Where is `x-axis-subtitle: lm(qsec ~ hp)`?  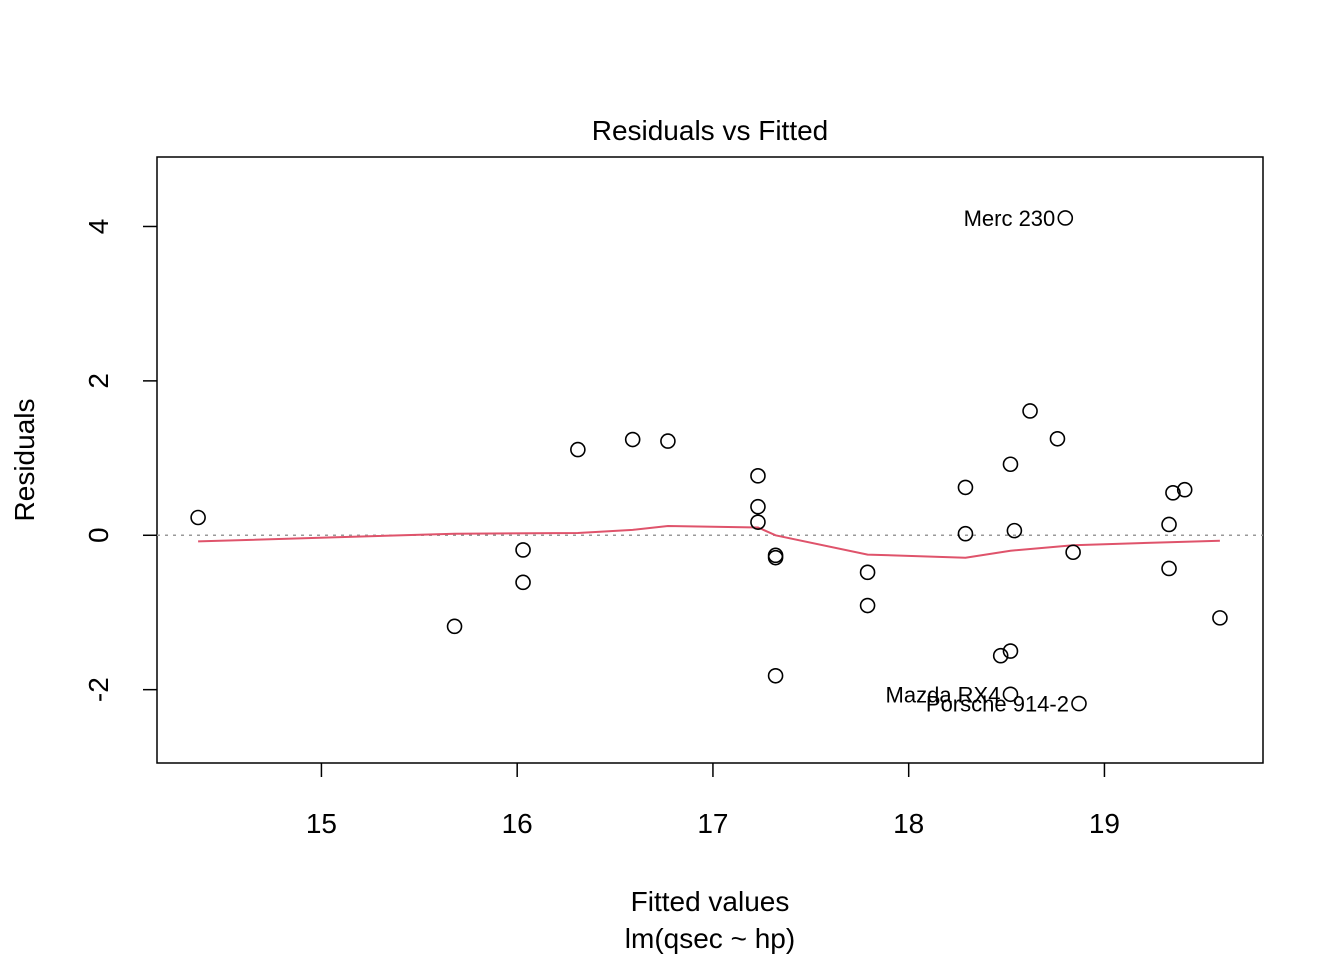
x-axis-subtitle: lm(qsec ~ hp) is located at coordinates (710, 938).